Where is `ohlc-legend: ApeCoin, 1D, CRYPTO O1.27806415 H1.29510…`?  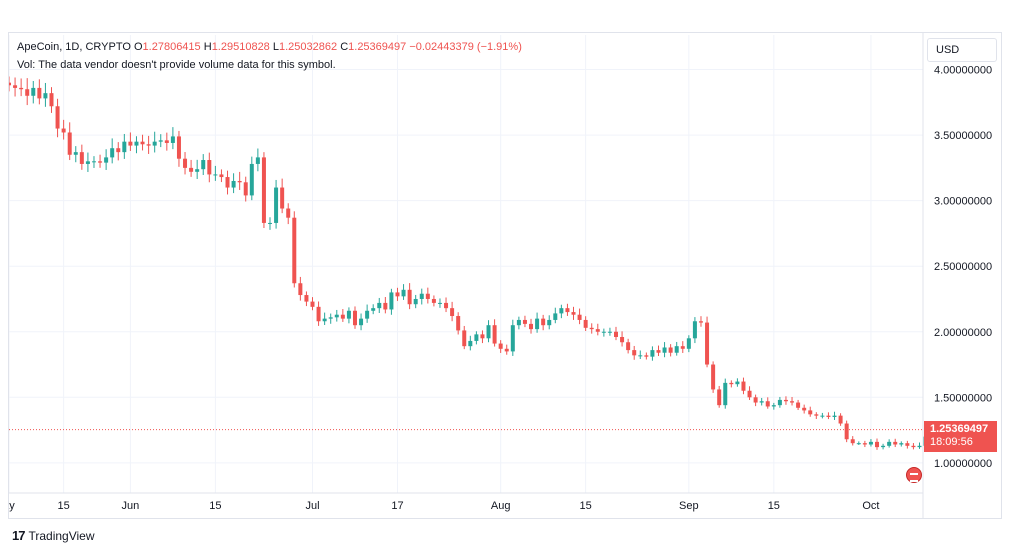 ohlc-legend: ApeCoin, 1D, CRYPTO O1.27806415 H1.29510… is located at coordinates (269, 47).